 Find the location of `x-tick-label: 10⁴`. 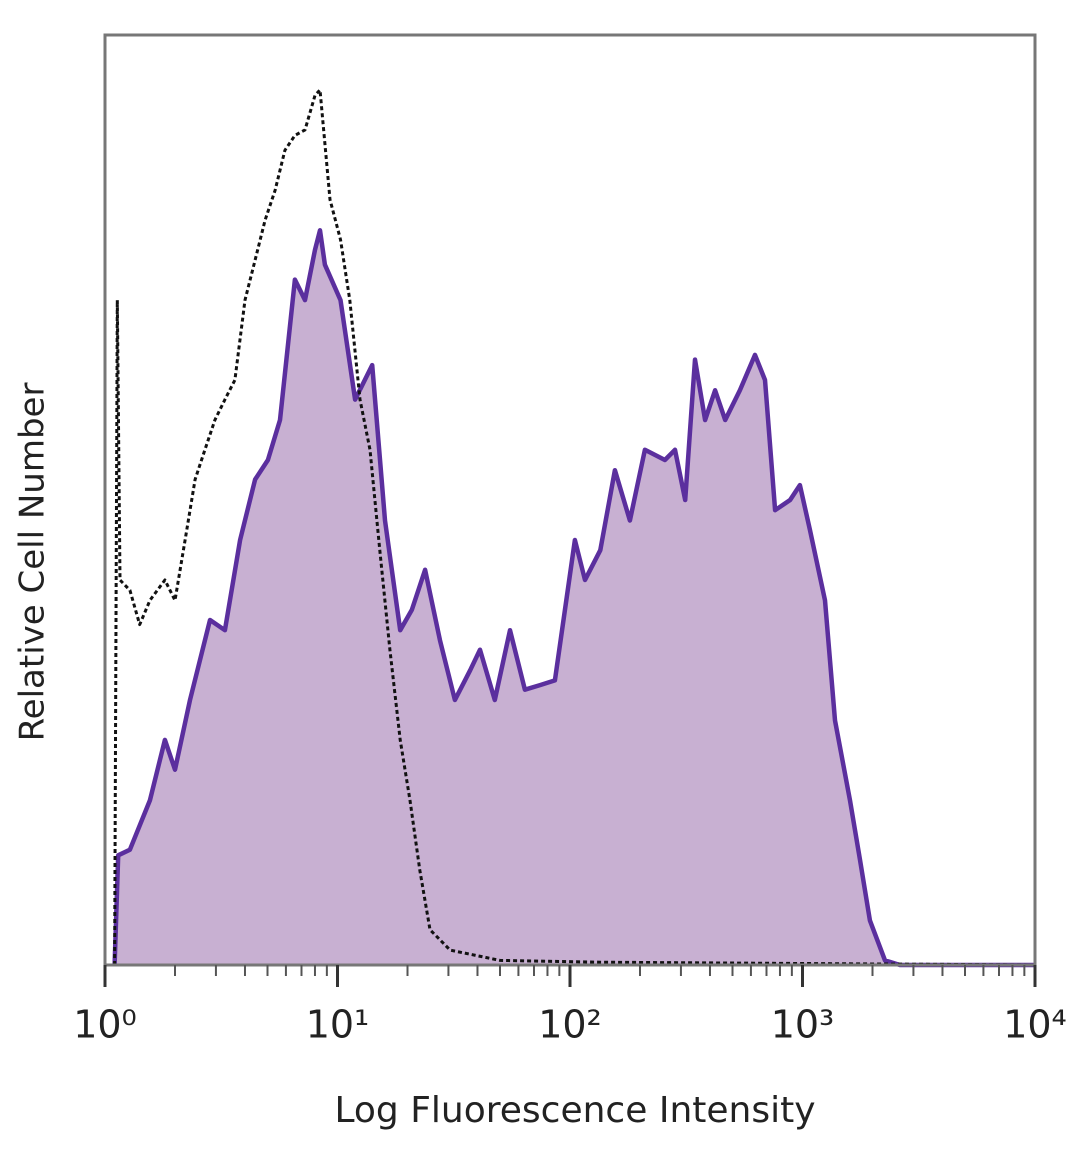

x-tick-label: 10⁴ is located at coordinates (1035, 1025).